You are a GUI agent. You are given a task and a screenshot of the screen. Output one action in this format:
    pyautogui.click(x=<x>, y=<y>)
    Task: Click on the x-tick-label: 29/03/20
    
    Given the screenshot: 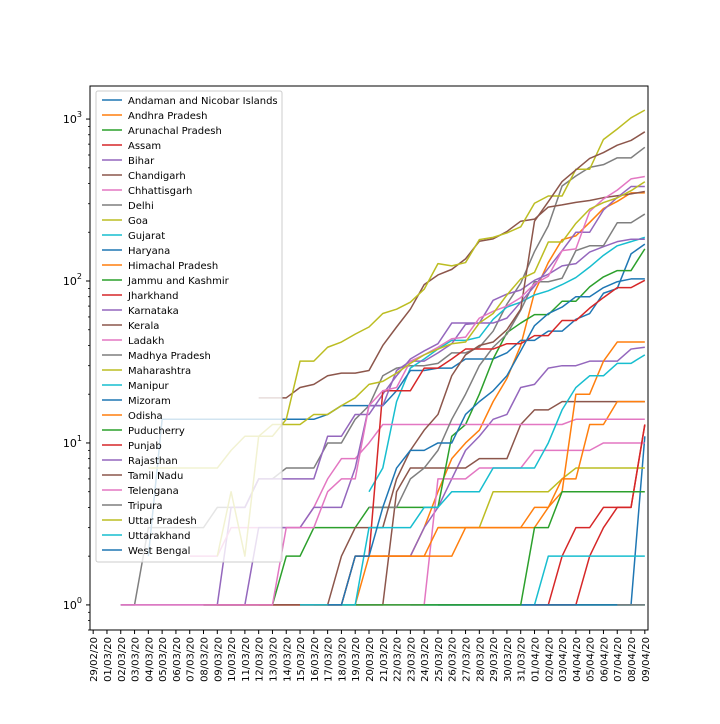 What is the action you would take?
    pyautogui.click(x=494, y=659)
    